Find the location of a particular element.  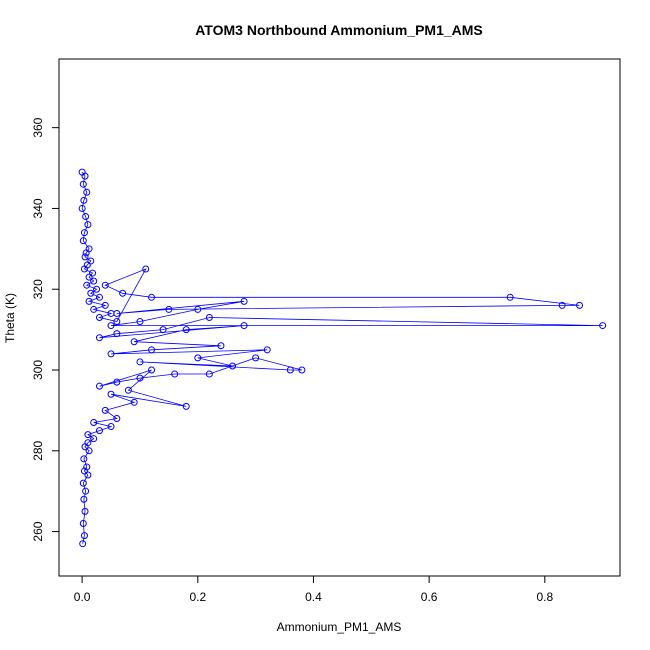

x-tick-label: 0.2 is located at coordinates (197, 597).